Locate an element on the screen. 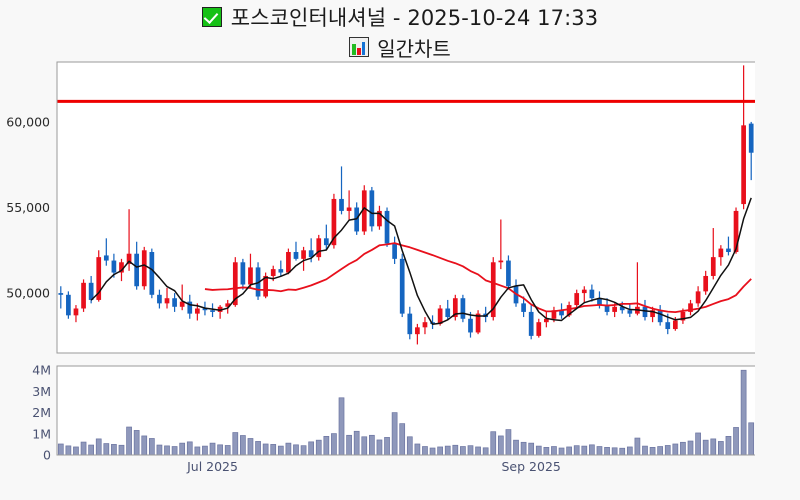 This screenshot has height=500, width=800. chart-subtitle-row: 일간차트 is located at coordinates (400, 47).